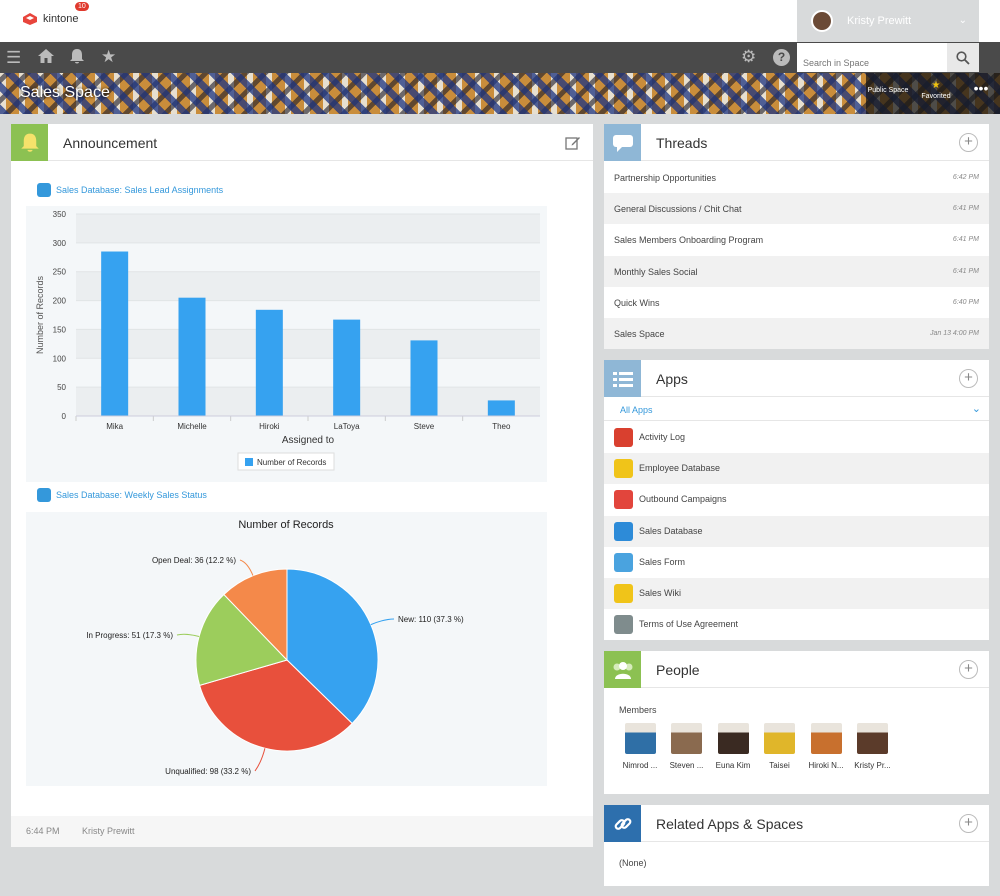  Describe the element at coordinates (573, 145) in the screenshot. I see `edit-icon` at that location.